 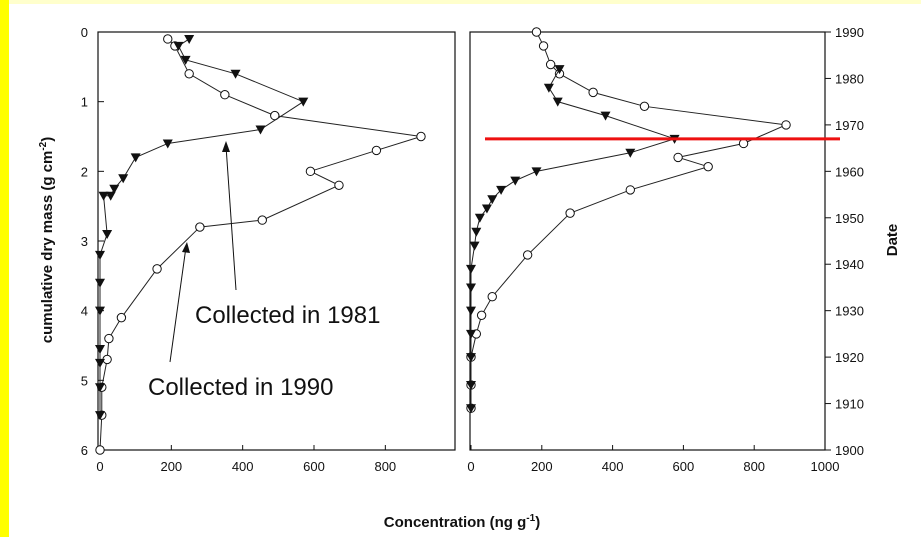 What do you see at coordinates (84, 450) in the screenshot?
I see `left-y-tick-label: 6` at bounding box center [84, 450].